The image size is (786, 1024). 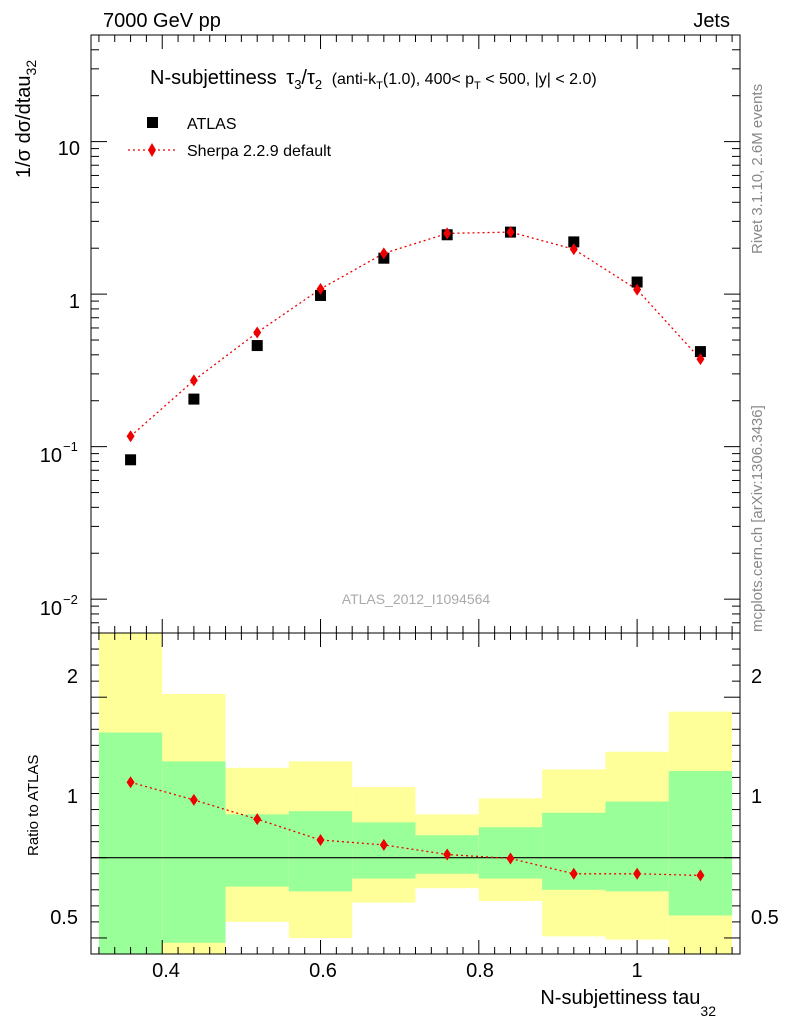 I want to click on main-ytick-labels: 10 1 10 −1 10 −2, so click(x=60, y=379).